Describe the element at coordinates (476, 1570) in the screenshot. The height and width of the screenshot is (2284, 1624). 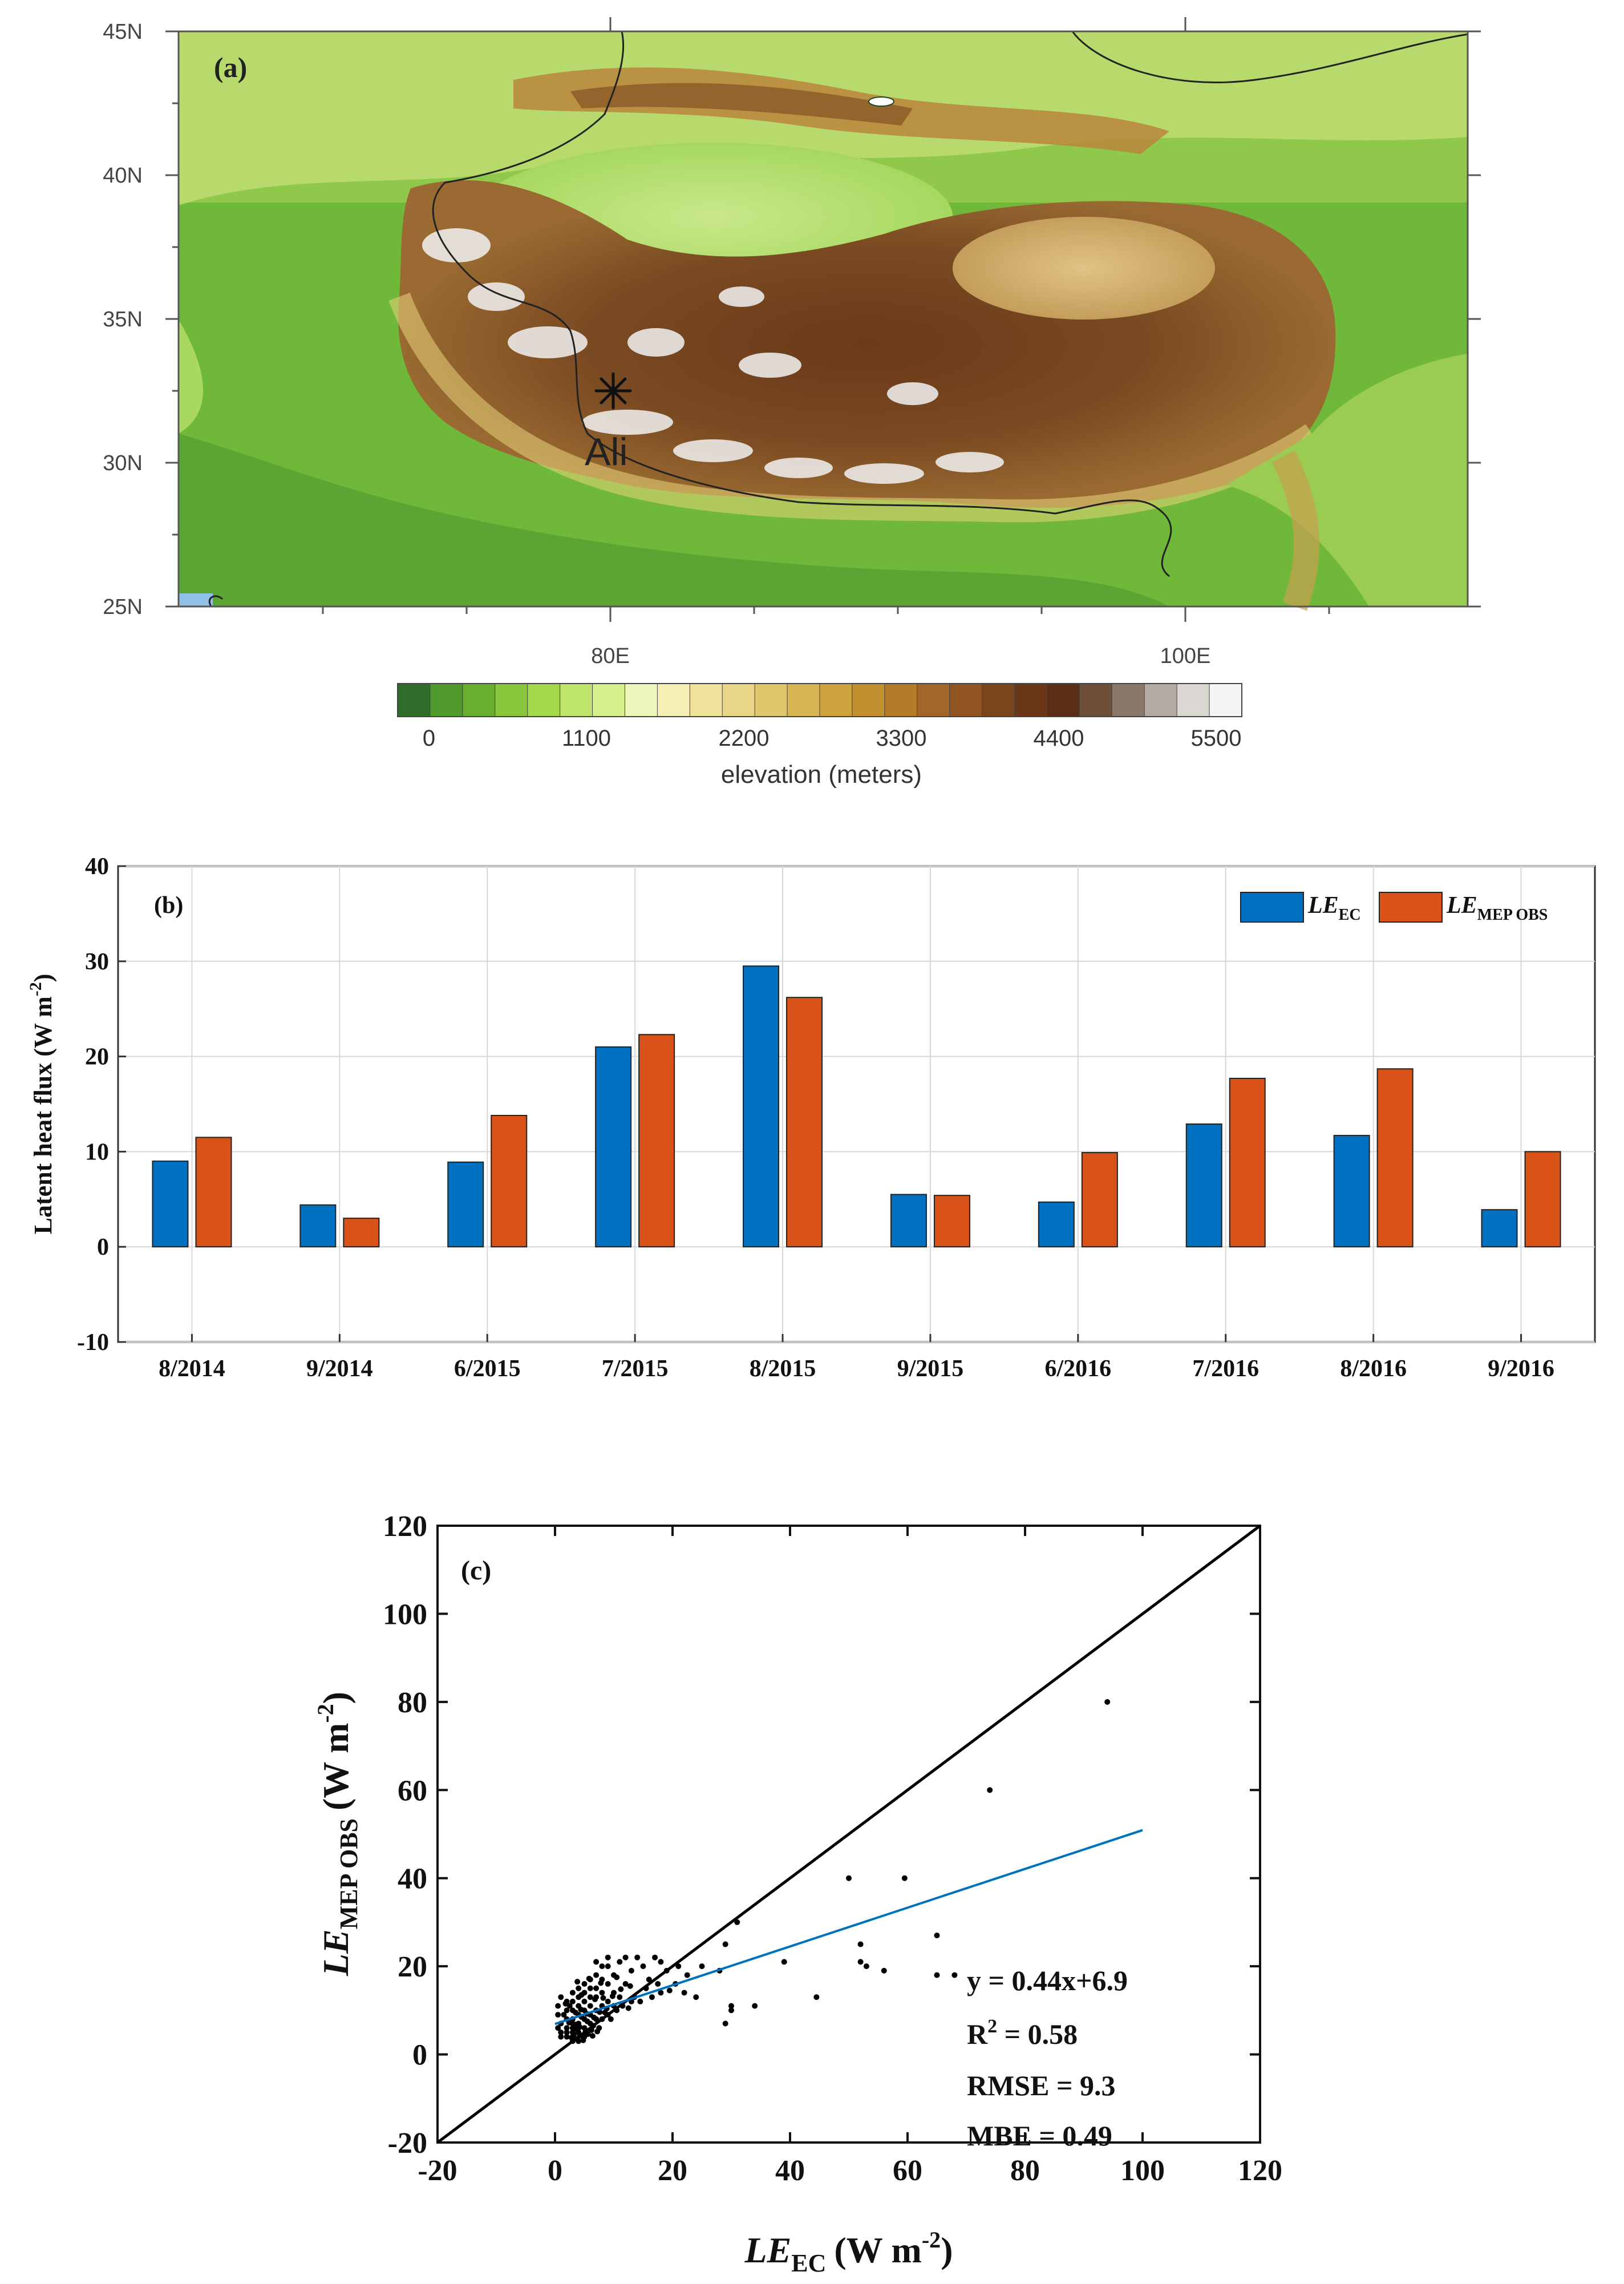
I see `panel-c-label: (c)` at that location.